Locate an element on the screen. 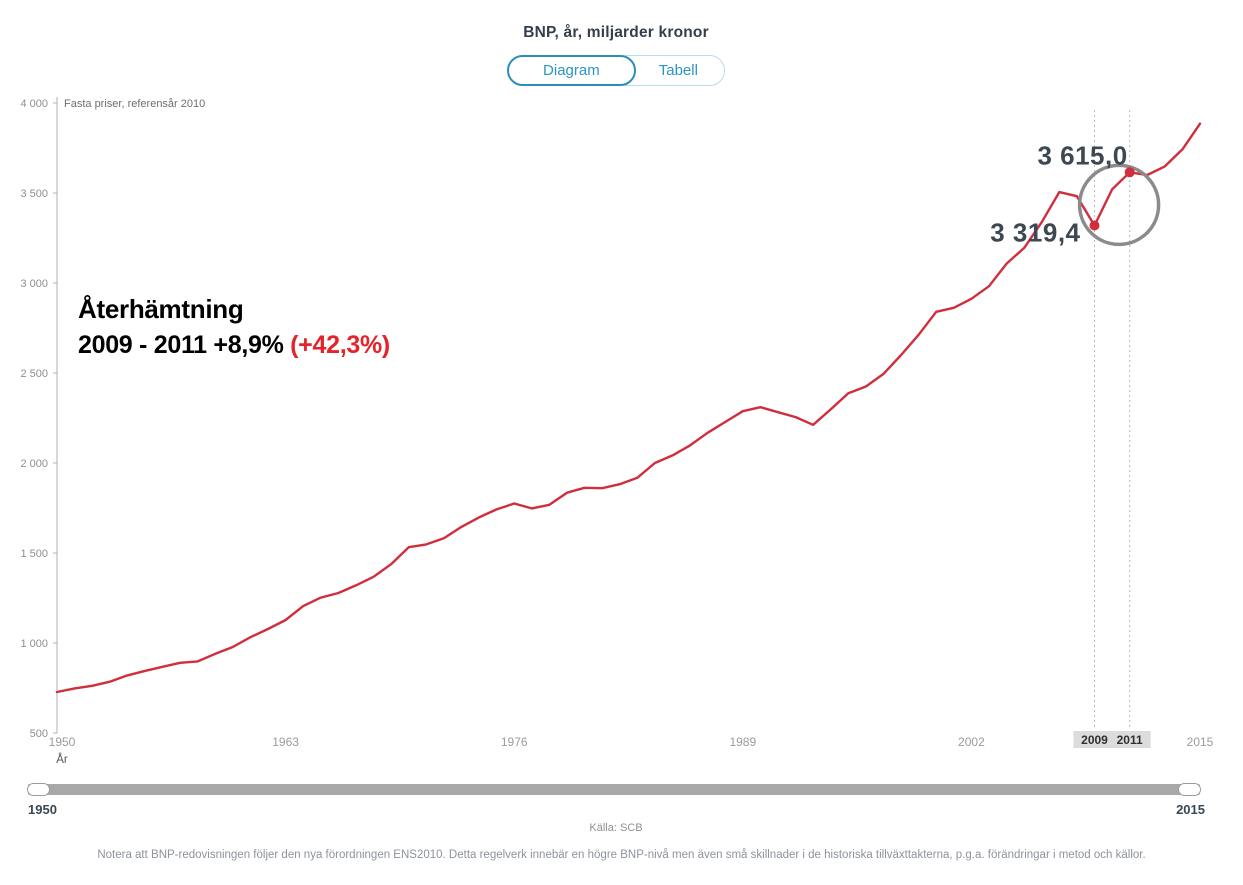  x-tick-label-highlighted: 2009 is located at coordinates (1094, 740).